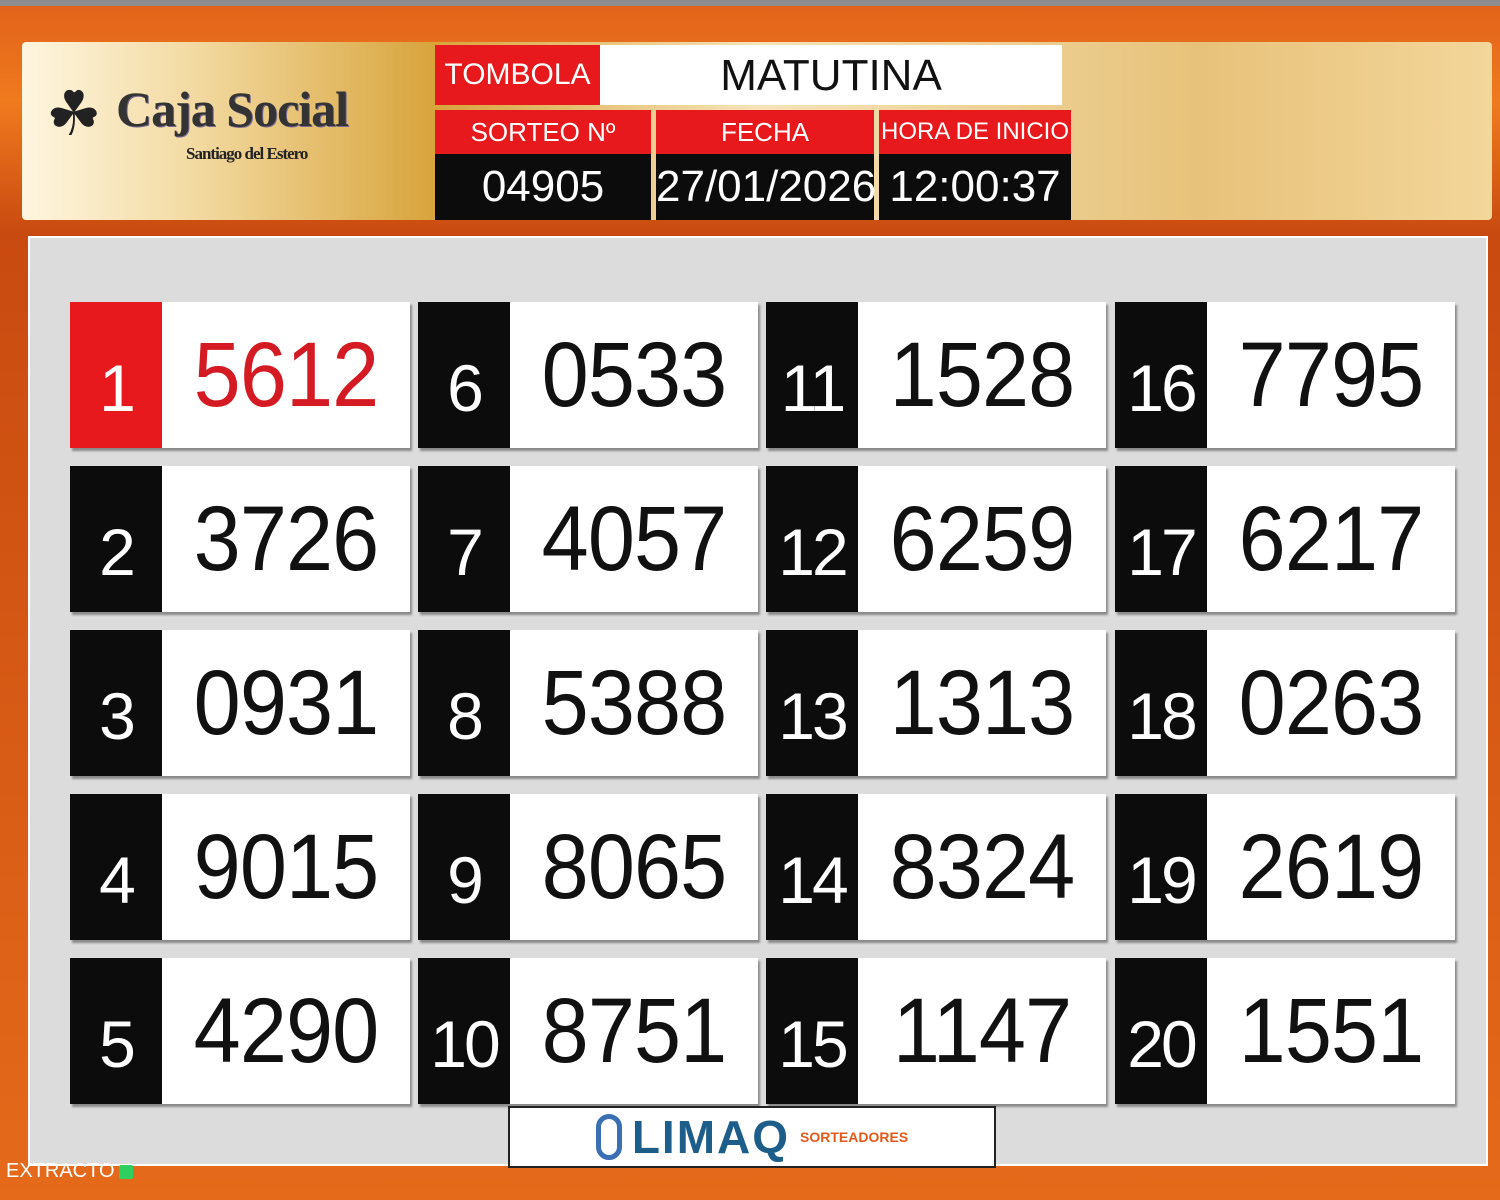 The height and width of the screenshot is (1200, 1500). I want to click on session-name: MATUTINA, so click(831, 75).